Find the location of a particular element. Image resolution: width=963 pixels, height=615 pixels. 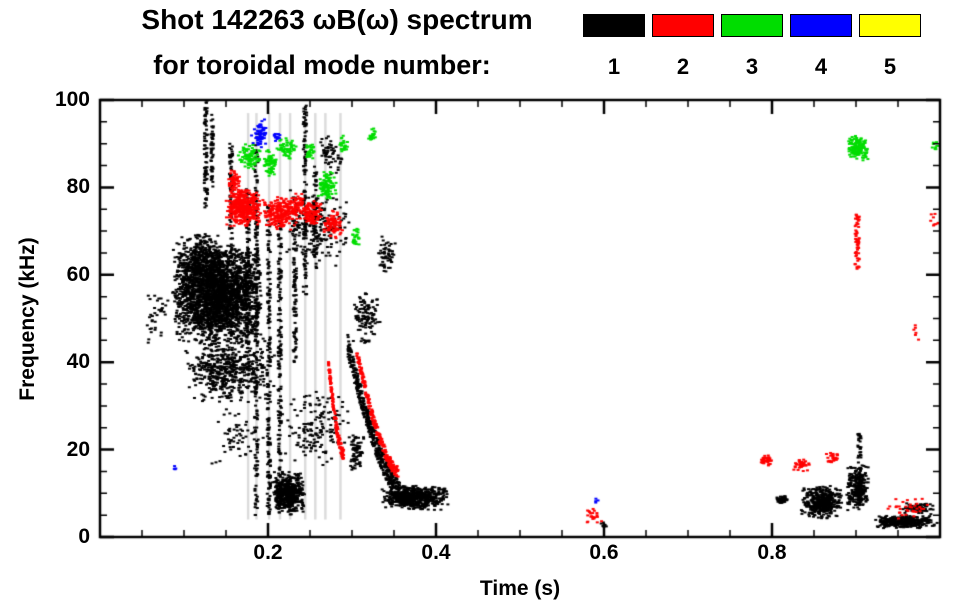

y-axis-label: Frequency (kHz) is located at coordinates (27, 319).